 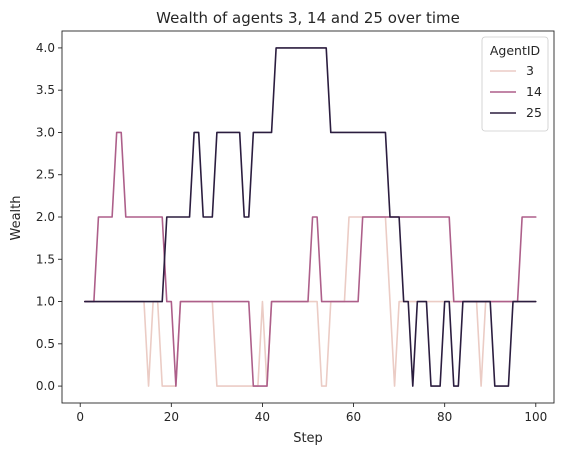 I want to click on x-axis-label: Step, so click(x=308, y=438).